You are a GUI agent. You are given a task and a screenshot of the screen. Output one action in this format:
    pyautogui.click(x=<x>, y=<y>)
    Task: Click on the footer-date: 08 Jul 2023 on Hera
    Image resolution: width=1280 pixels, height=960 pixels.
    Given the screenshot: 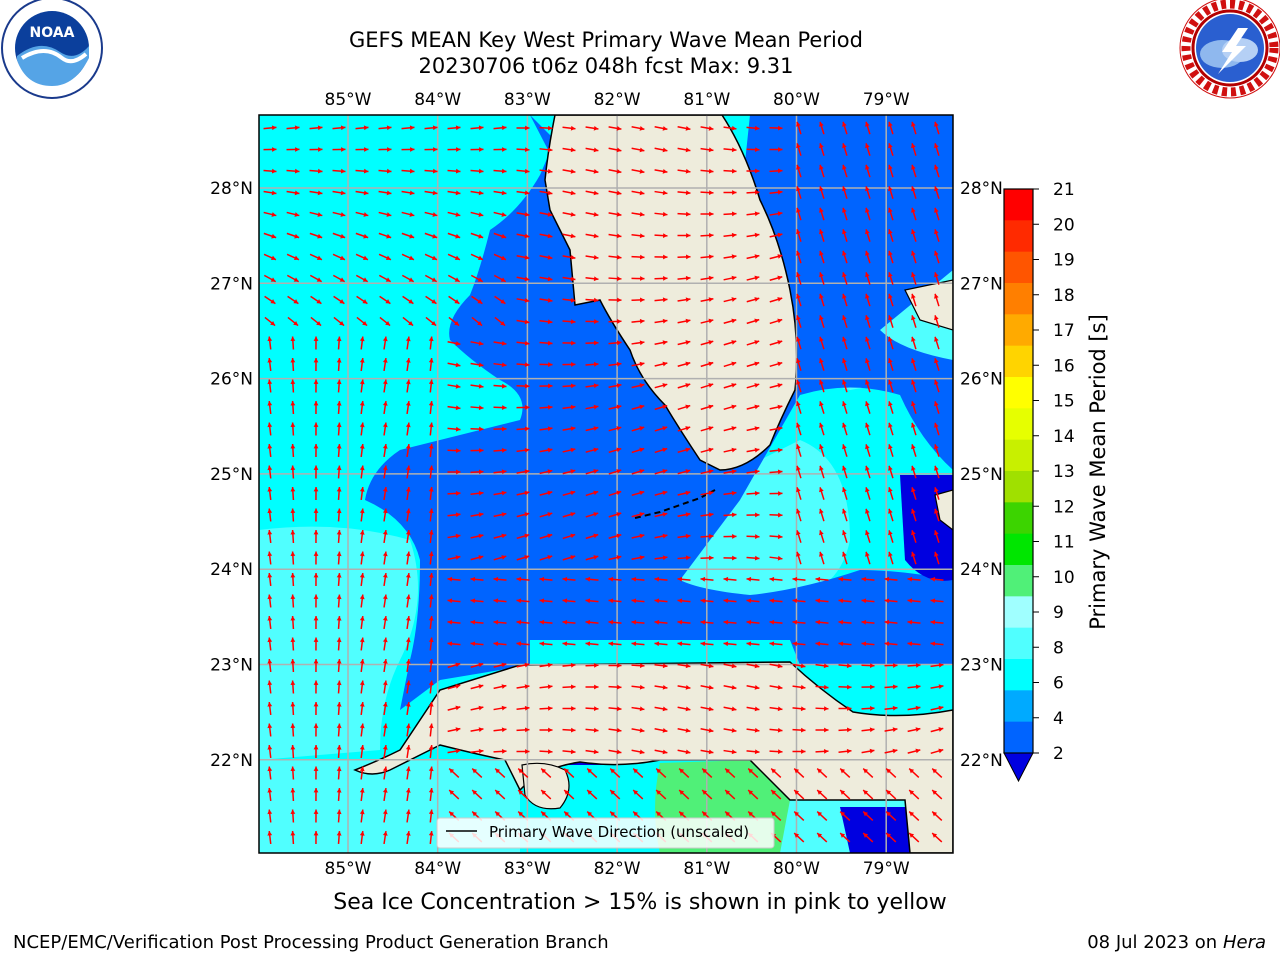 What is the action you would take?
    pyautogui.click(x=1176, y=942)
    